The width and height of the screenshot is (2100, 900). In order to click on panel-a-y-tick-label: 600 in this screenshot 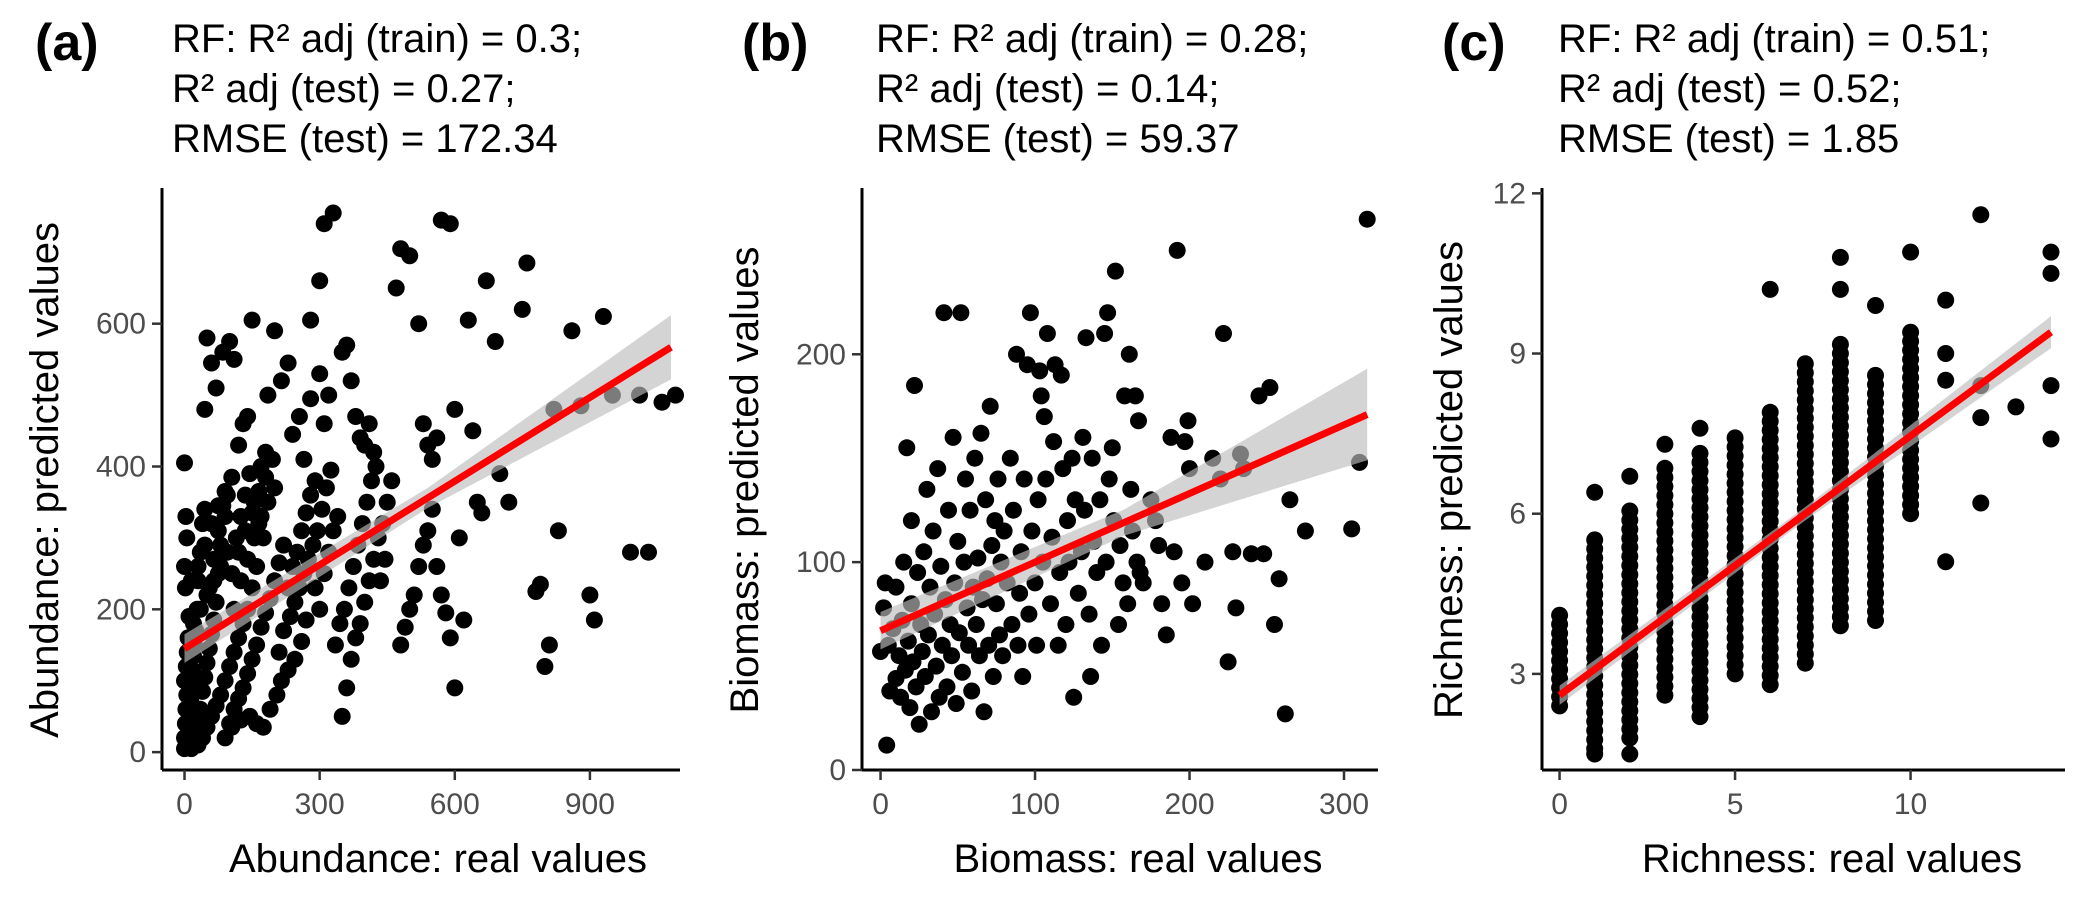, I will do `click(121, 324)`.